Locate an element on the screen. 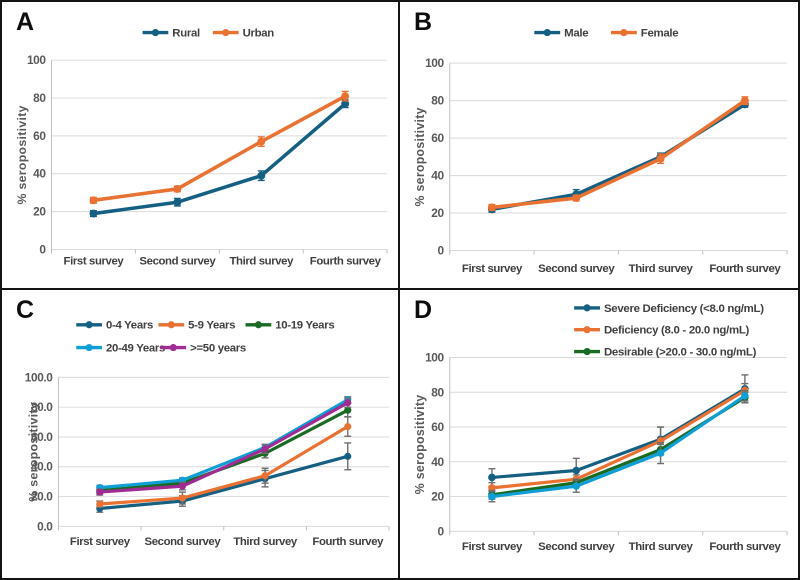 This screenshot has height=580, width=800. series--50-years is located at coordinates (224, 446).